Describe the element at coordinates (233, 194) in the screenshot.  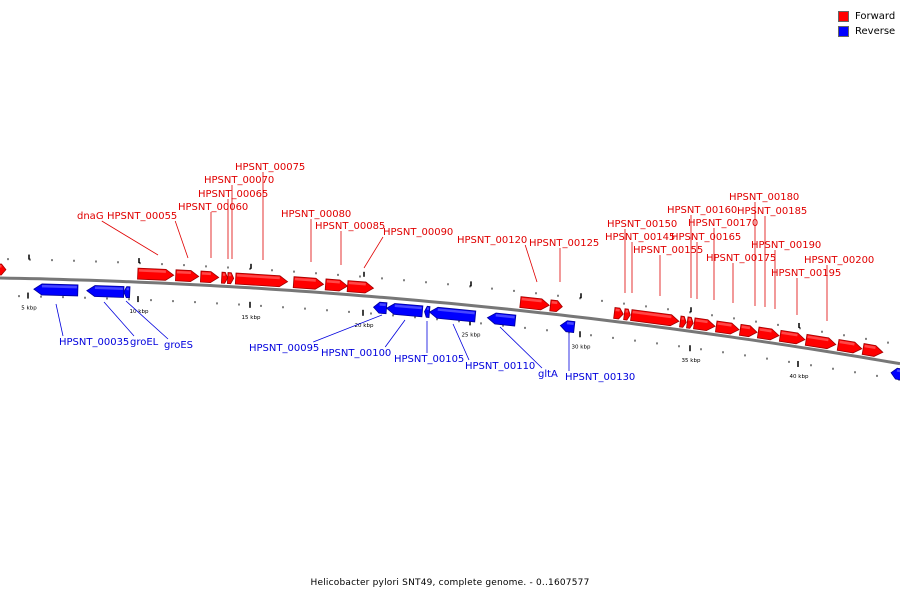
I see `forward-gene-label: HPSNT_00065` at that location.